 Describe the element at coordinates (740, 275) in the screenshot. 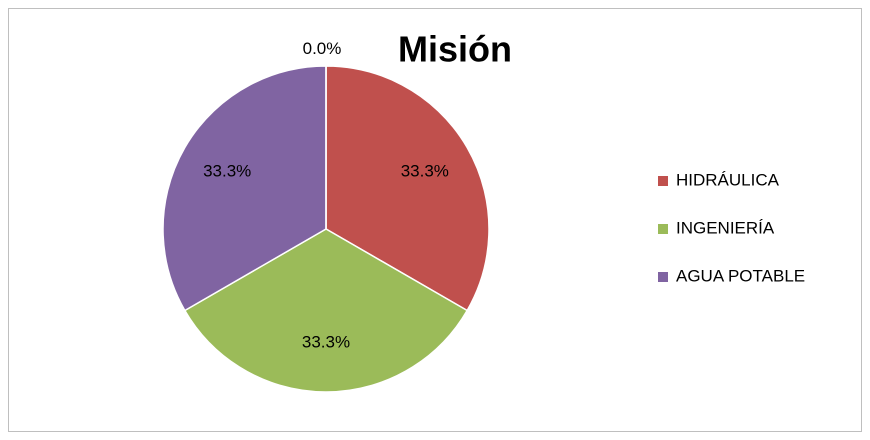

I see `legend-label: AGUA POTABLE` at that location.